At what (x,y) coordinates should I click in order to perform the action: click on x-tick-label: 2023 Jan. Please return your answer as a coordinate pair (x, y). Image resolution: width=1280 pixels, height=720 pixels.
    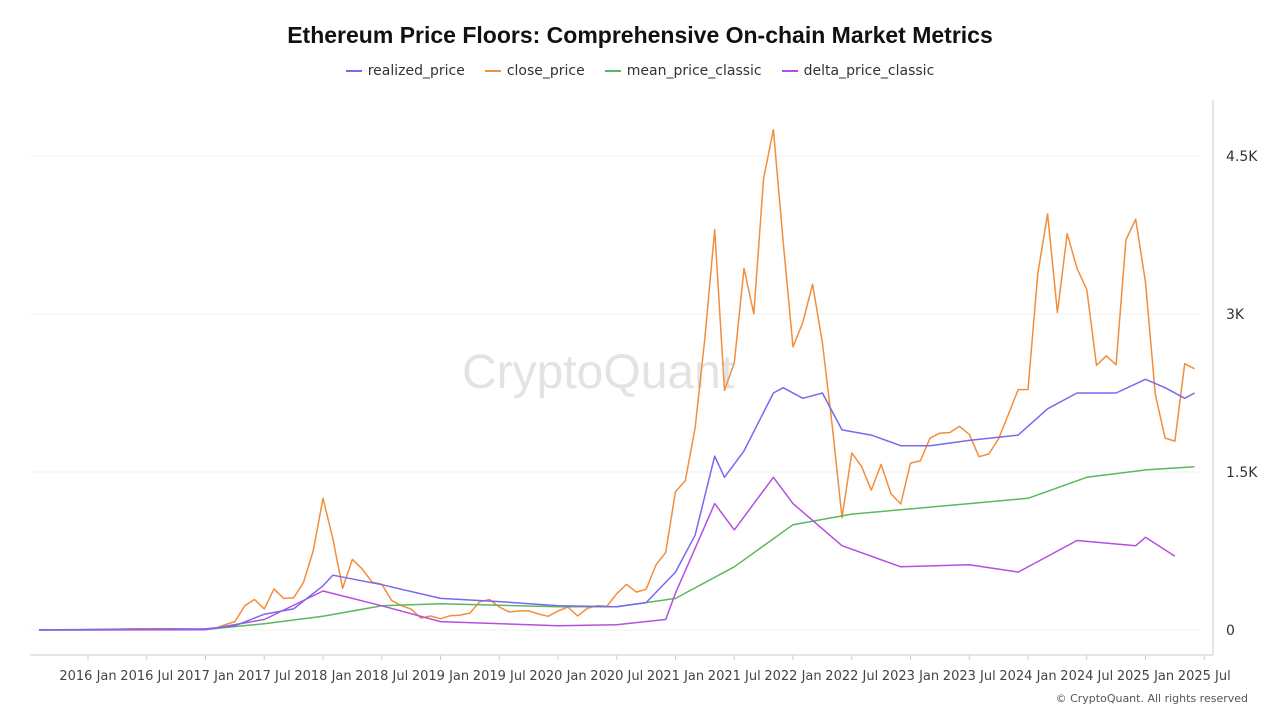
    Looking at the image, I should click on (910, 676).